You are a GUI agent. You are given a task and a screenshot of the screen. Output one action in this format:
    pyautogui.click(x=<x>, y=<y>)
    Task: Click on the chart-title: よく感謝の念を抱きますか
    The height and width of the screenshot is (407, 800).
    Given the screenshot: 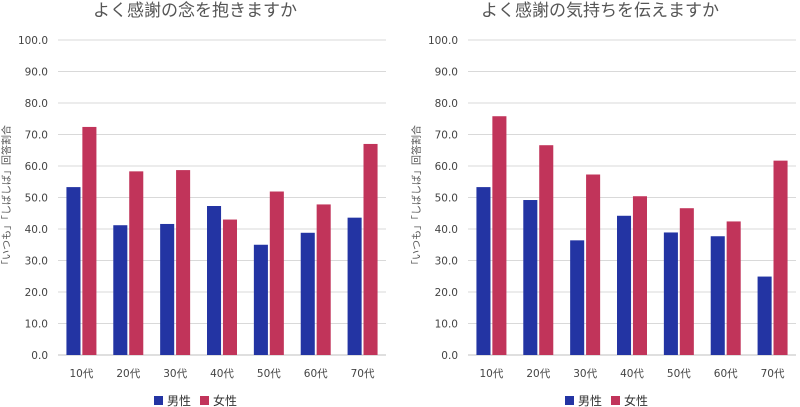 What is the action you would take?
    pyautogui.click(x=195, y=10)
    